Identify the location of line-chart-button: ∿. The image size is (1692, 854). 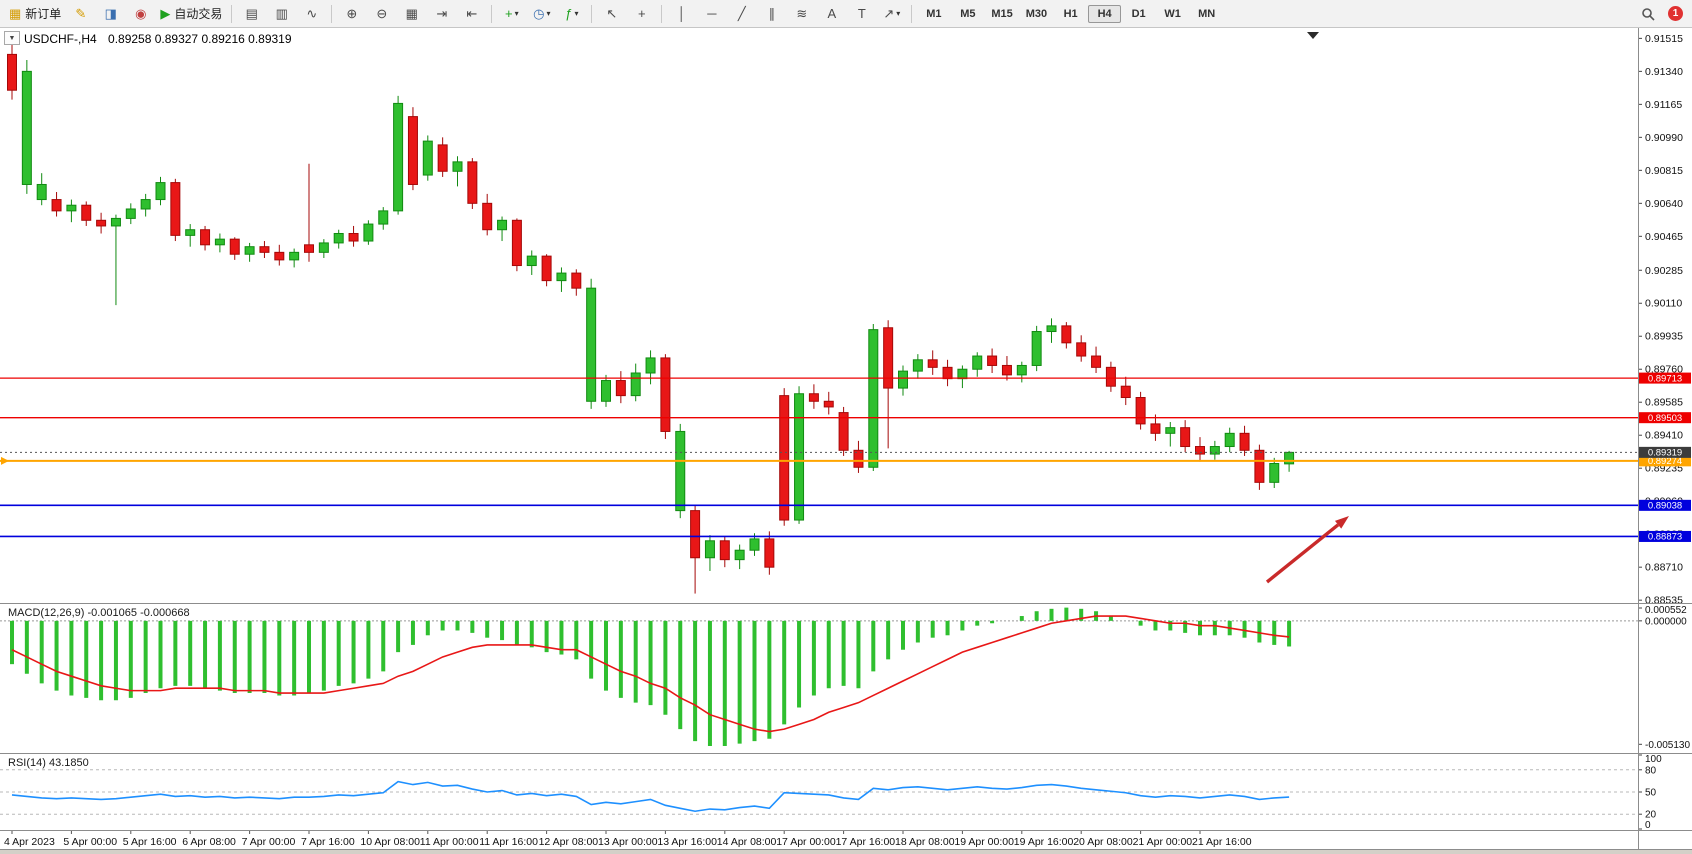
(311, 14).